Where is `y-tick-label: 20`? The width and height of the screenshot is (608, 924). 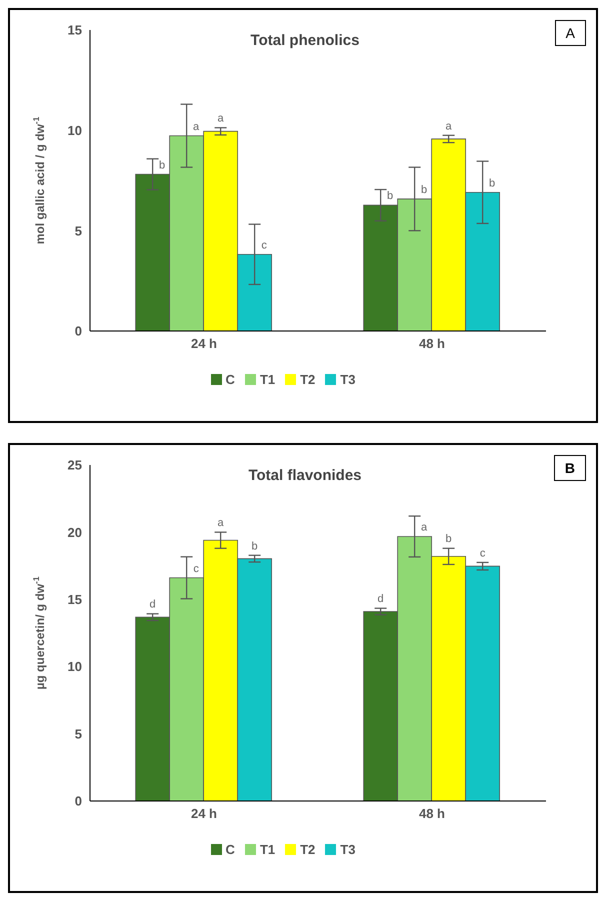 y-tick-label: 20 is located at coordinates (75, 532).